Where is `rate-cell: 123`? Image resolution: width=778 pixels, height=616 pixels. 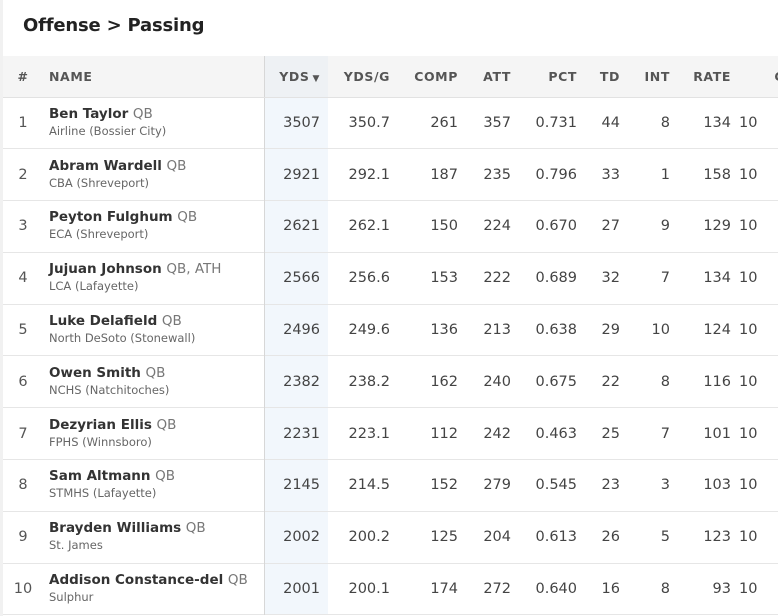 rate-cell: 123 is located at coordinates (717, 537).